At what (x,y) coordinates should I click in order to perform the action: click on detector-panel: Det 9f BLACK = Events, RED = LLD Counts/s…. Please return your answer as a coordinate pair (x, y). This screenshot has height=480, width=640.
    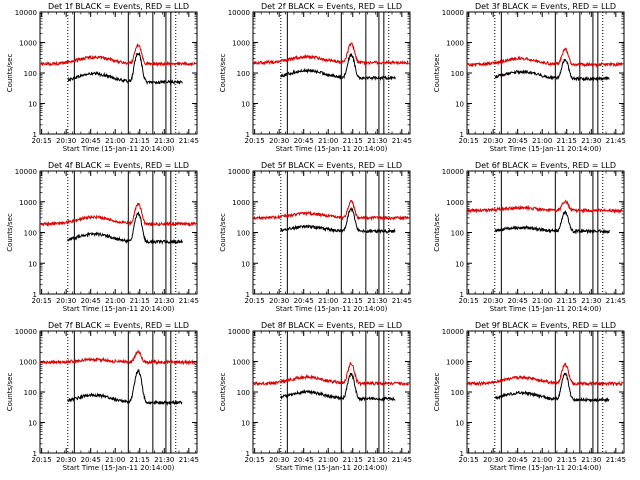
    Looking at the image, I should click on (529, 396).